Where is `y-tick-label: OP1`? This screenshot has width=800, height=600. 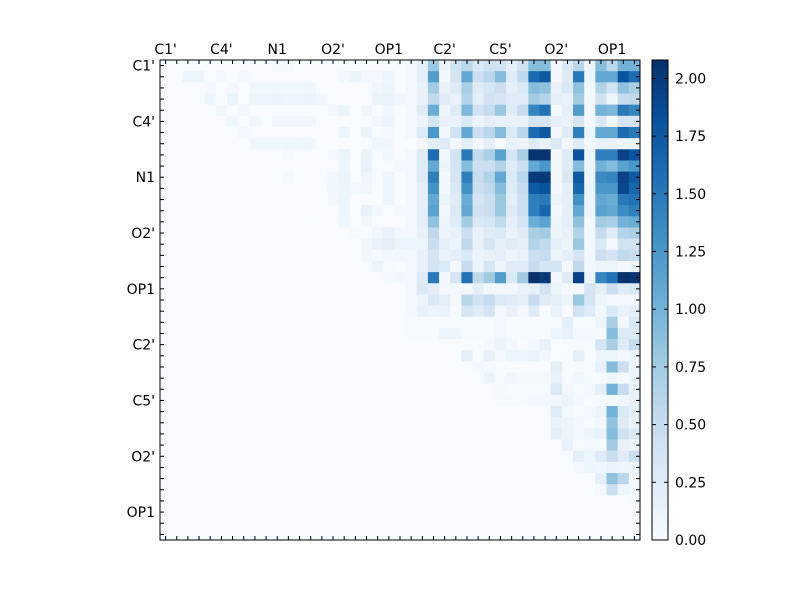 y-tick-label: OP1 is located at coordinates (141, 290).